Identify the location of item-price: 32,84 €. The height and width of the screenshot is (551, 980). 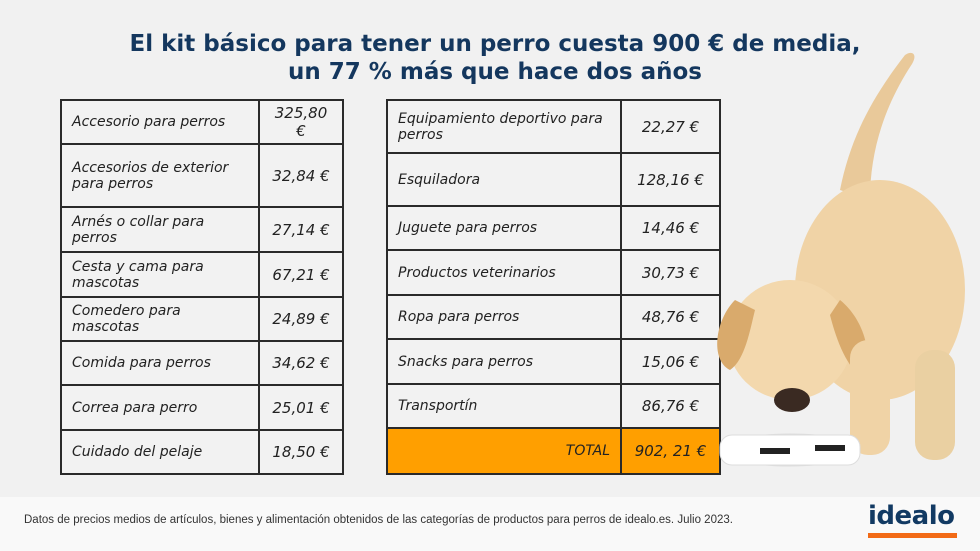
(301, 175).